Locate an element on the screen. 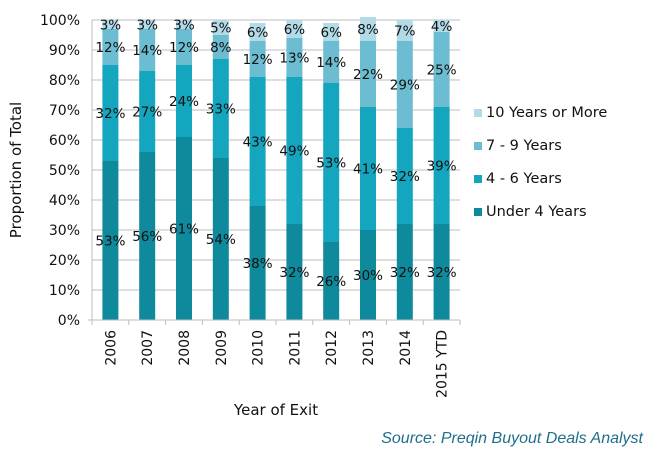 The image size is (671, 465). data-label: 56% is located at coordinates (147, 237).